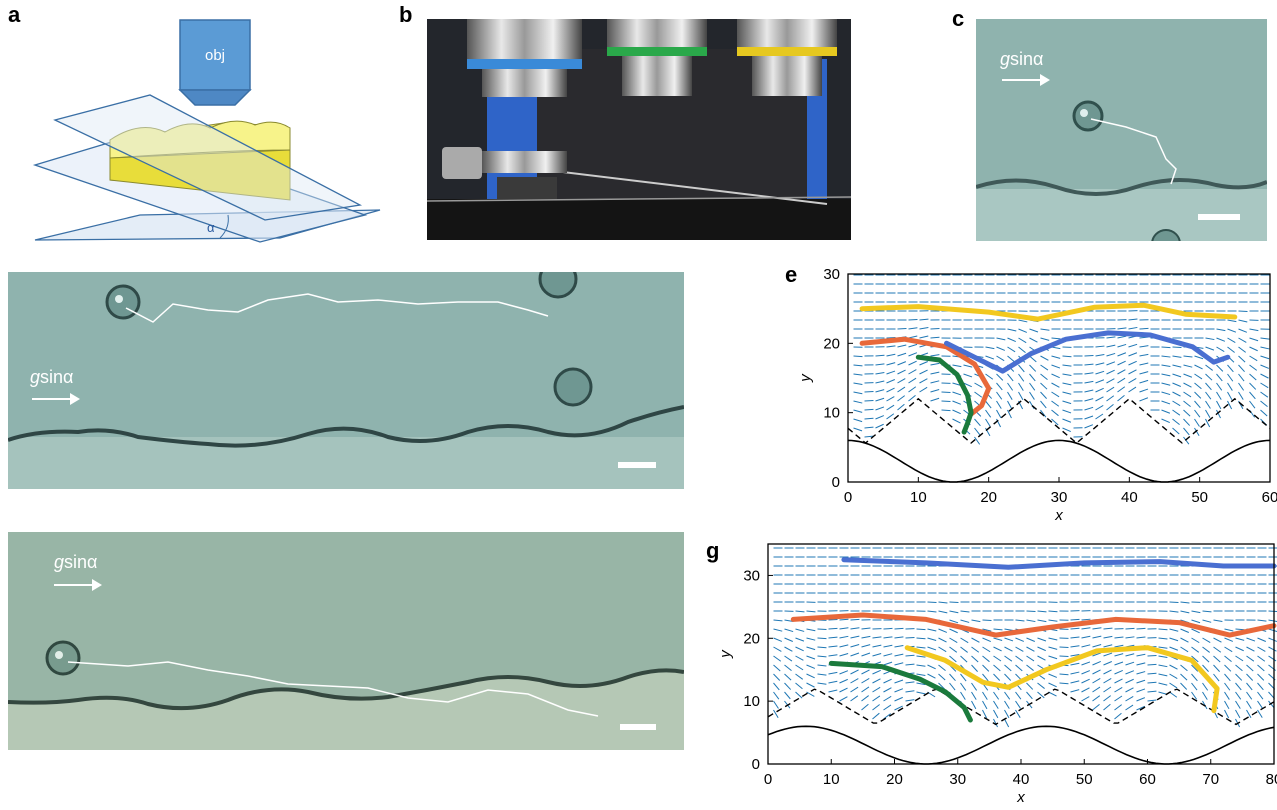 This screenshot has height=810, width=1277. I want to click on trajectory-yellow, so click(1062, 679).